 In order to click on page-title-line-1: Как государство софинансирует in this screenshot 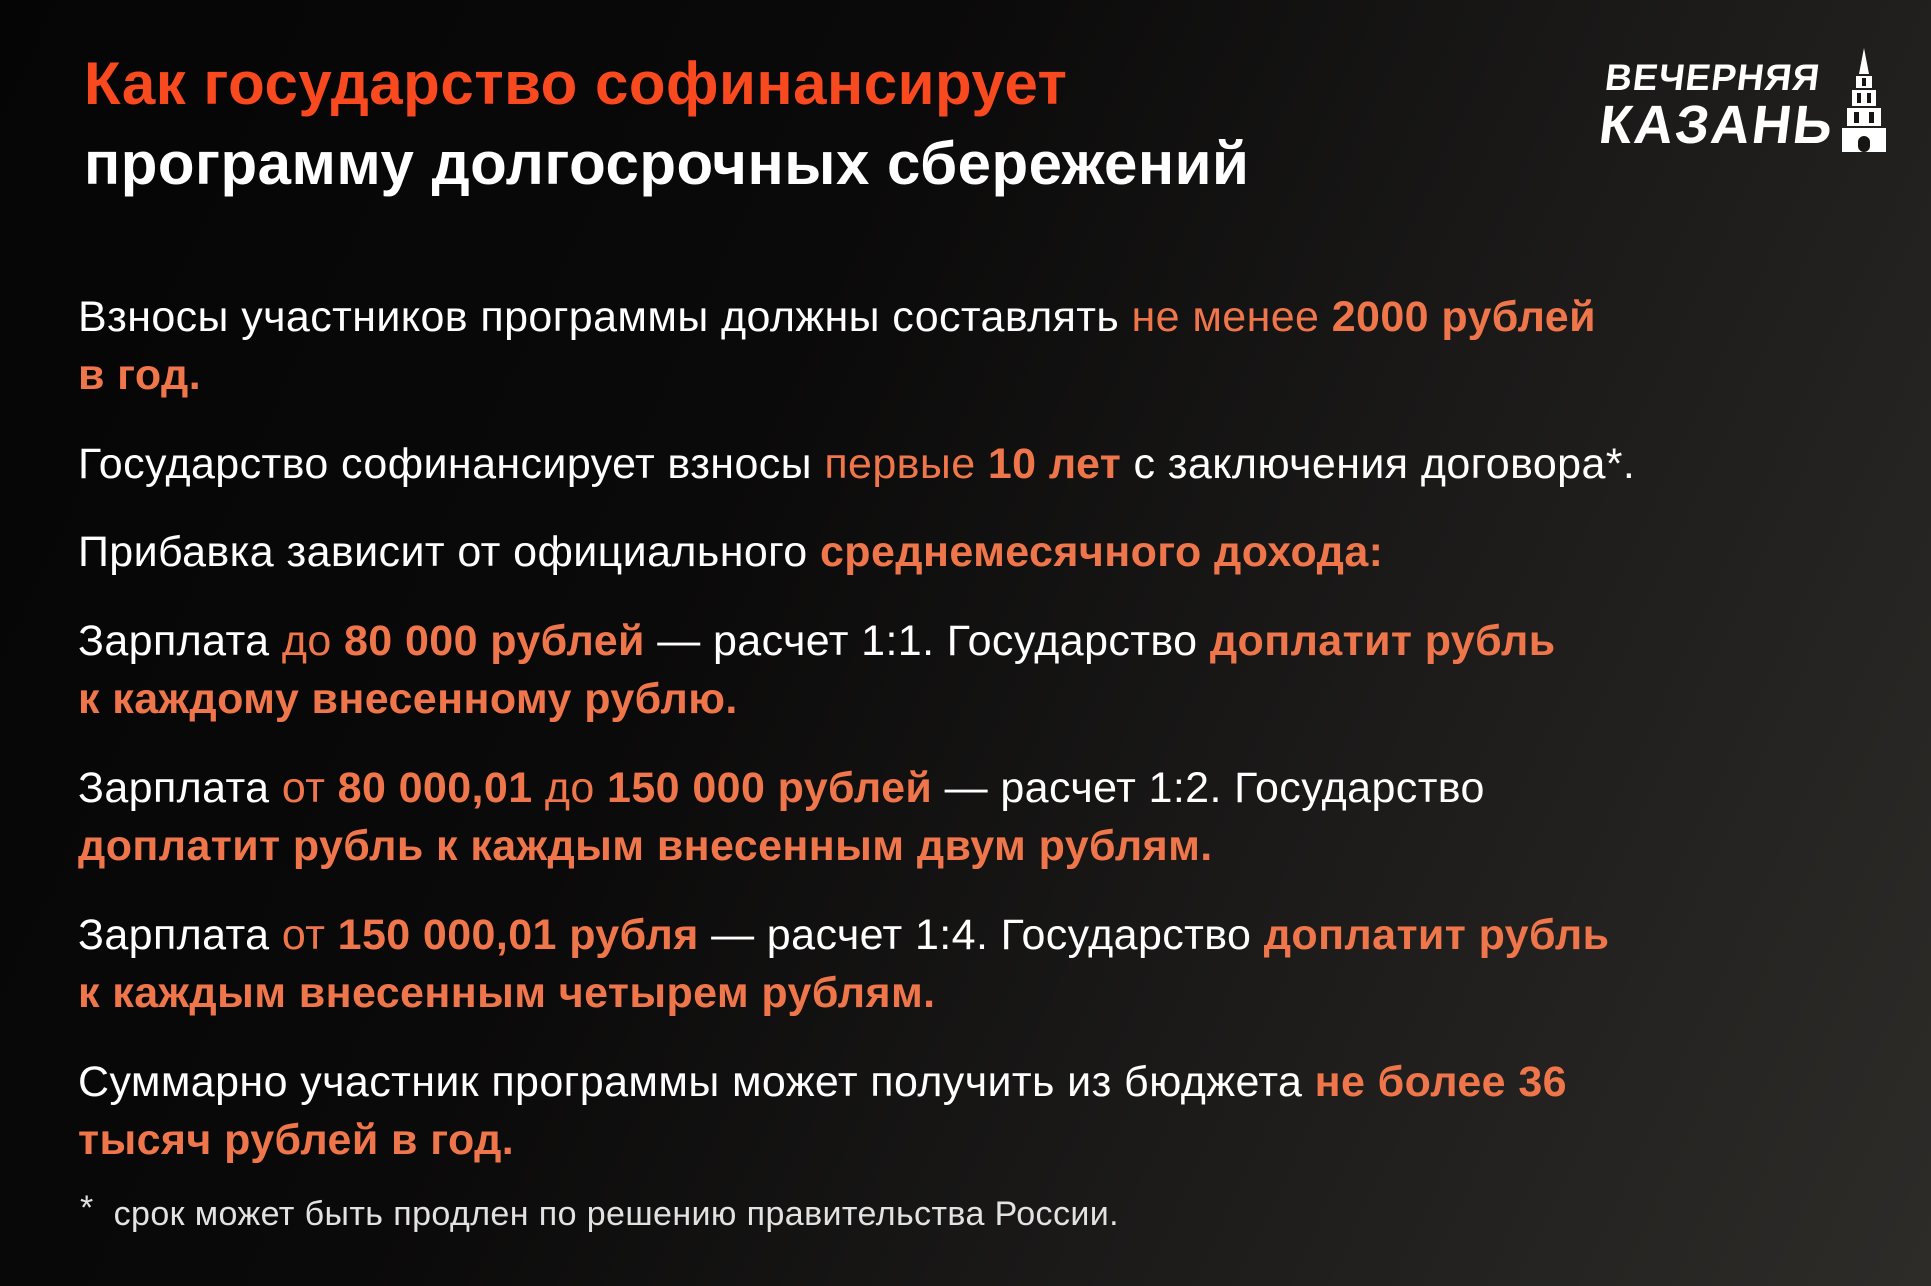, I will do `click(576, 83)`.